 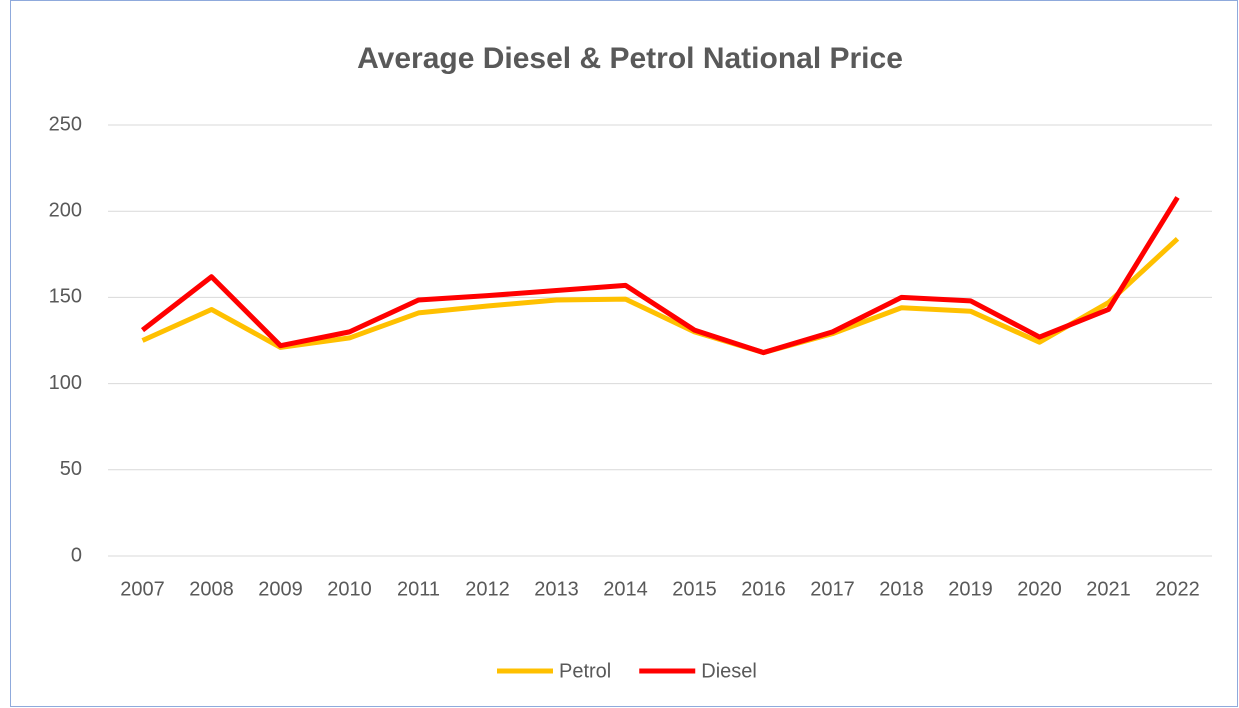 What do you see at coordinates (280, 589) in the screenshot?
I see `x-tick-label: 2009` at bounding box center [280, 589].